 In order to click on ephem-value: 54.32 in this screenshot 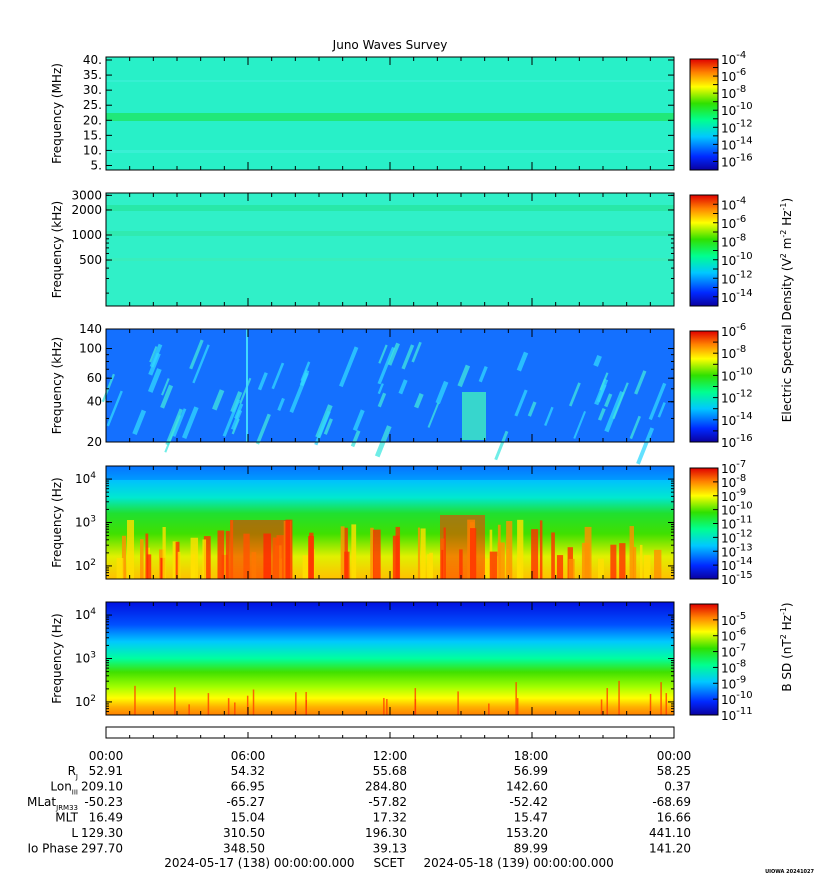, I will do `click(248, 771)`.